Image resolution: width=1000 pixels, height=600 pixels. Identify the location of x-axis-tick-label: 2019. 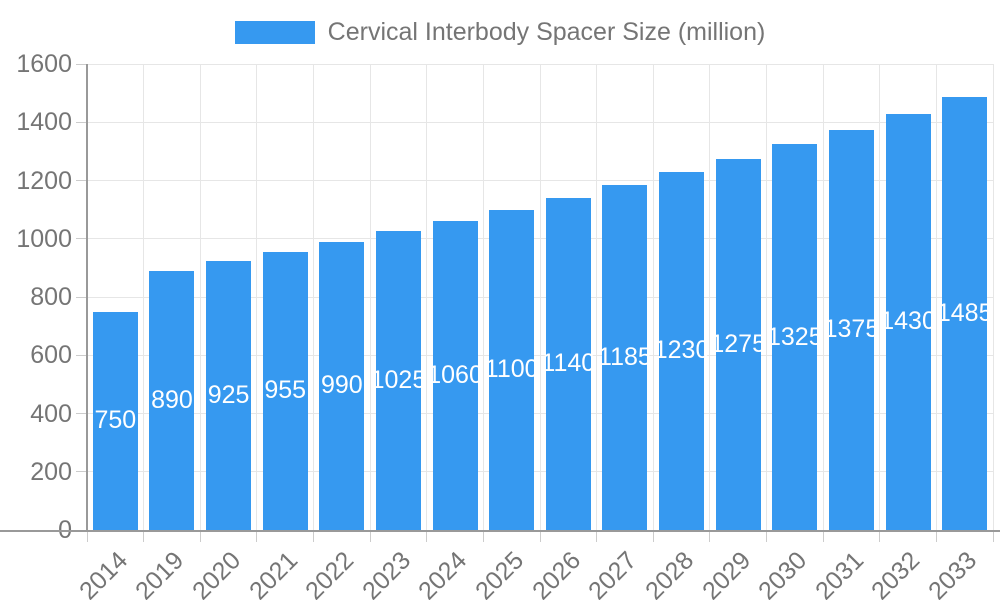
(160, 573).